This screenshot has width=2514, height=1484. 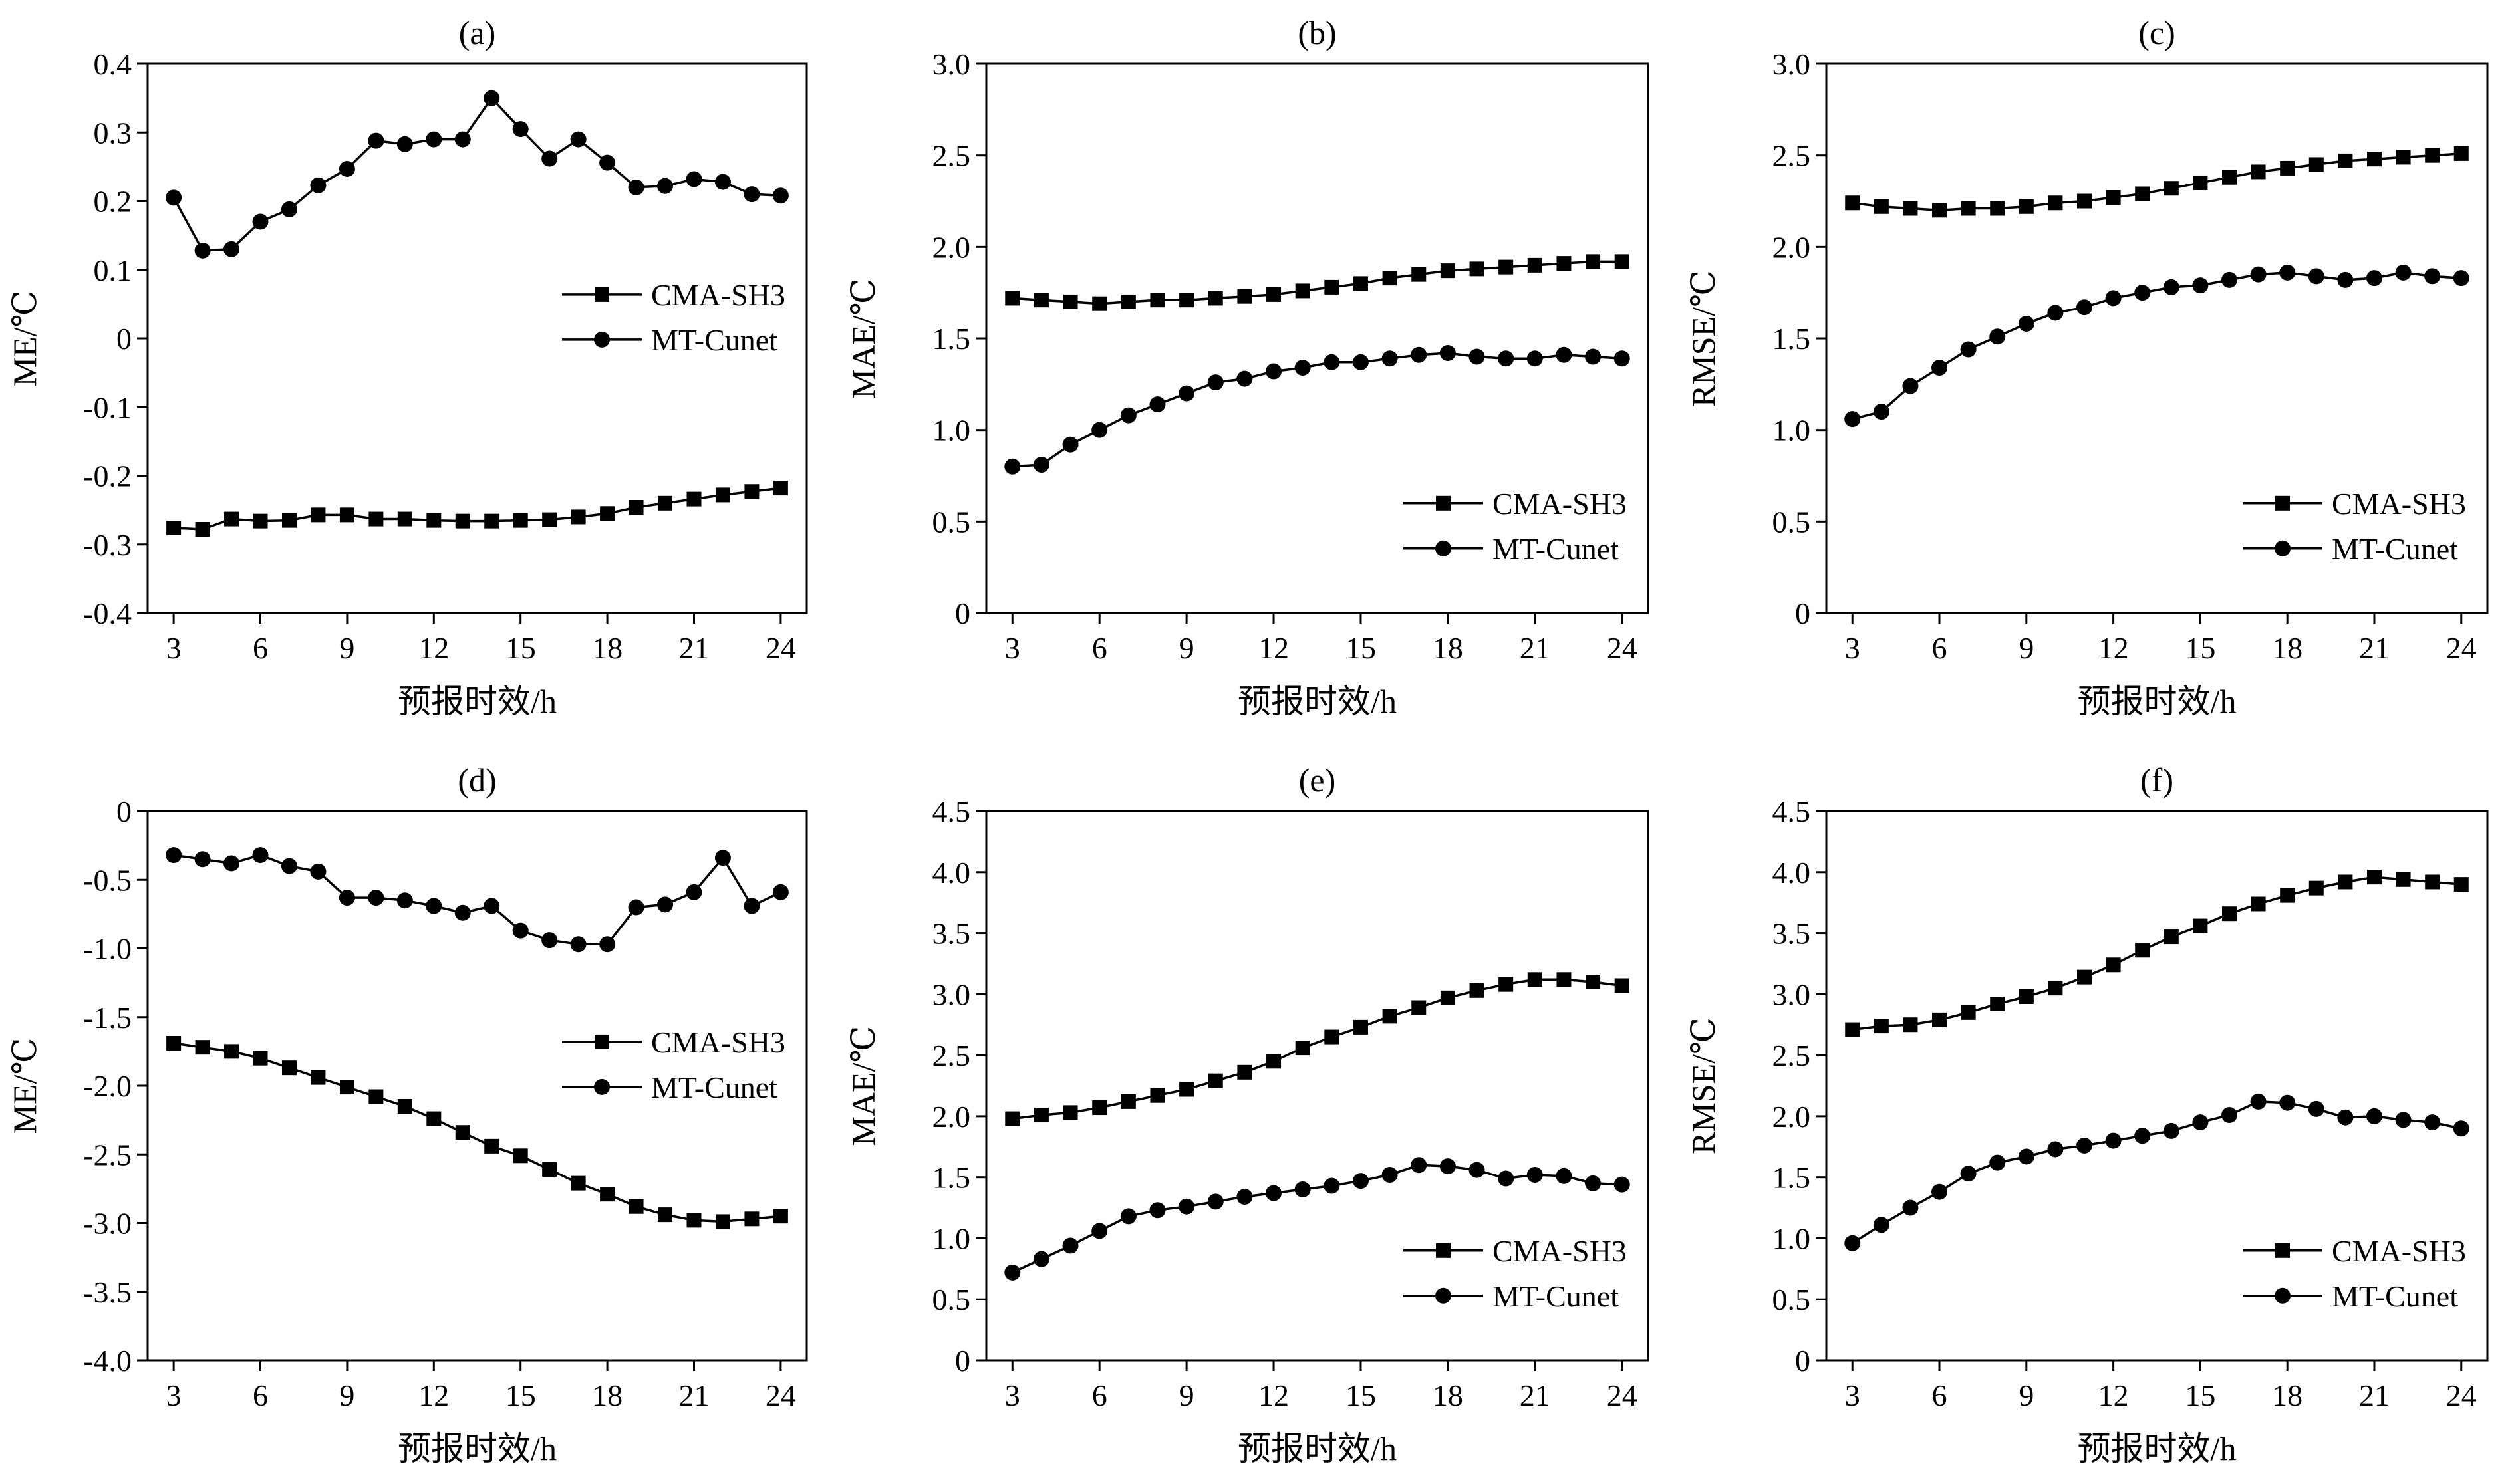 I want to click on y-tick-label: 4.5, so click(x=951, y=811).